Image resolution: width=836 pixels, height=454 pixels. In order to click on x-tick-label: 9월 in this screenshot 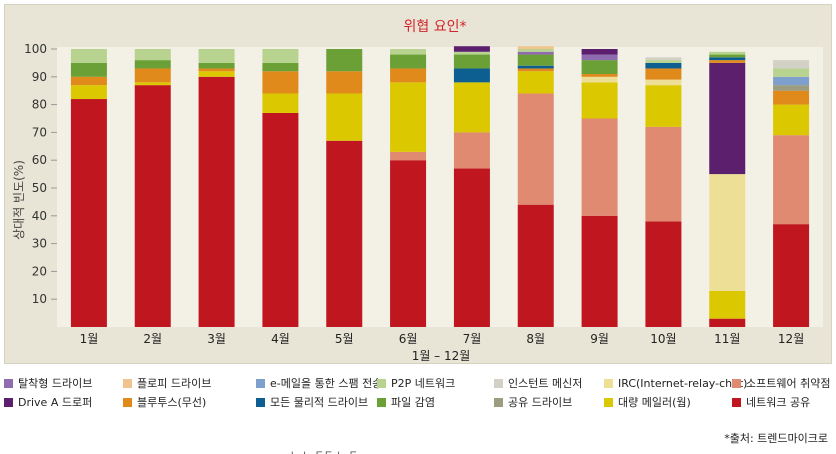, I will do `click(599, 339)`.